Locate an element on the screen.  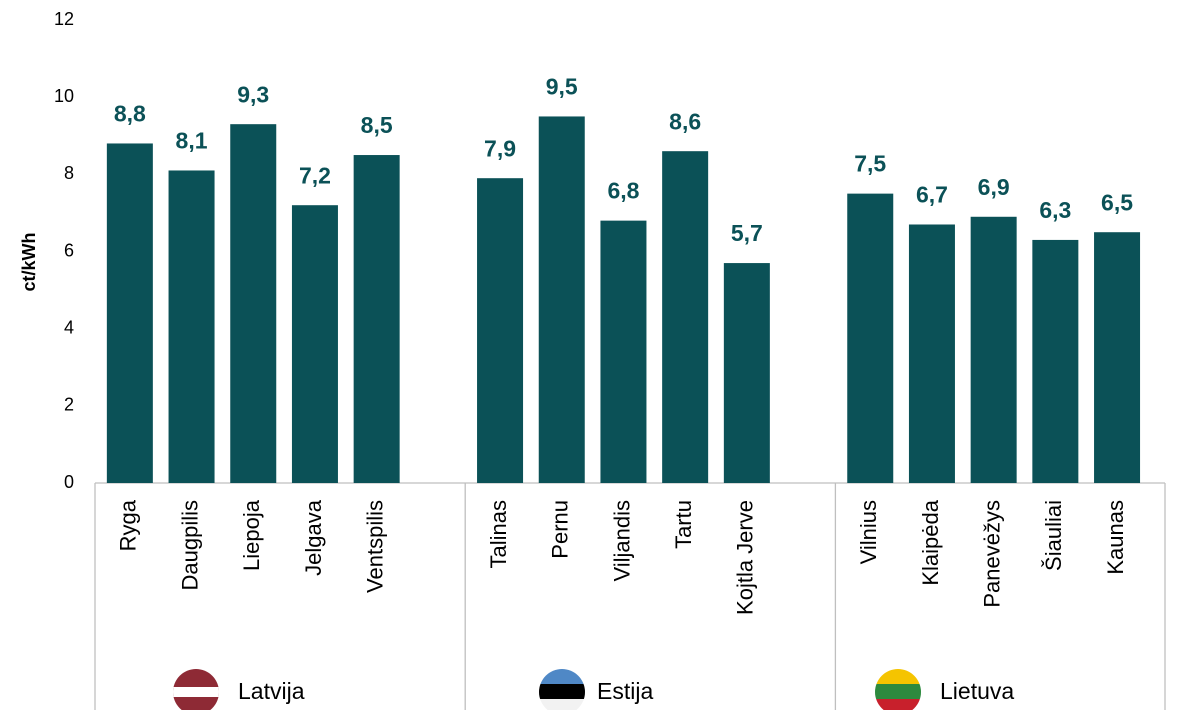
value-label: 5,7 is located at coordinates (747, 233).